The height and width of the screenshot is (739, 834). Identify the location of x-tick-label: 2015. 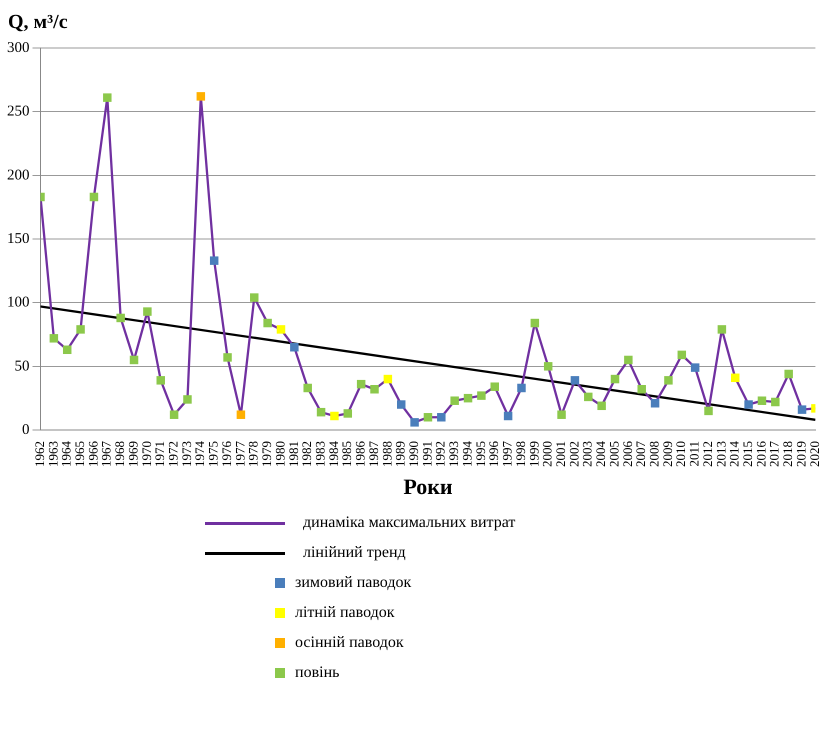
(748, 454).